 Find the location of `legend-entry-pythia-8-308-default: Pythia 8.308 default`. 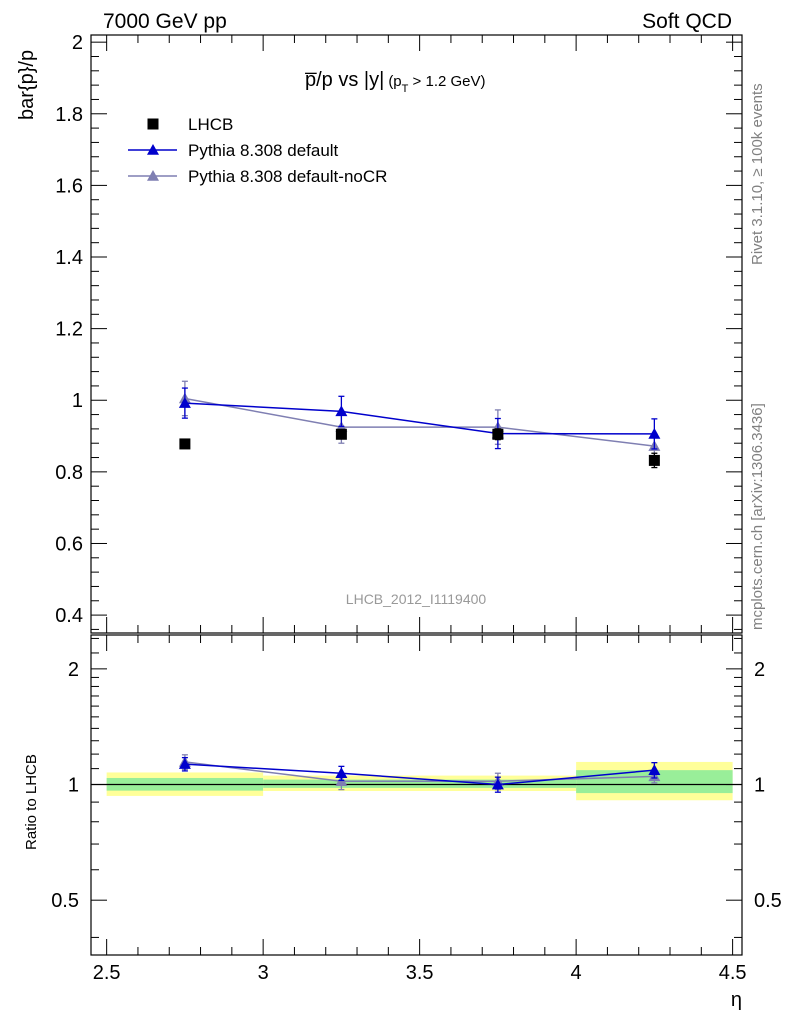

legend-entry-pythia-8-308-default: Pythia 8.308 default is located at coordinates (233, 150).